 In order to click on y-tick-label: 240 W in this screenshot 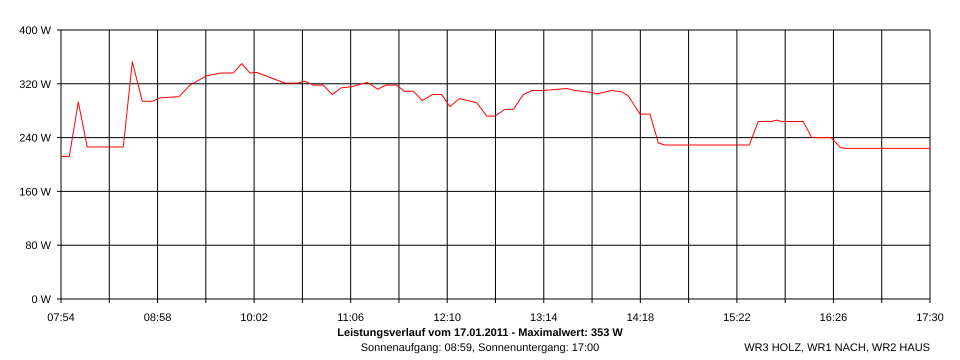, I will do `click(35, 138)`.